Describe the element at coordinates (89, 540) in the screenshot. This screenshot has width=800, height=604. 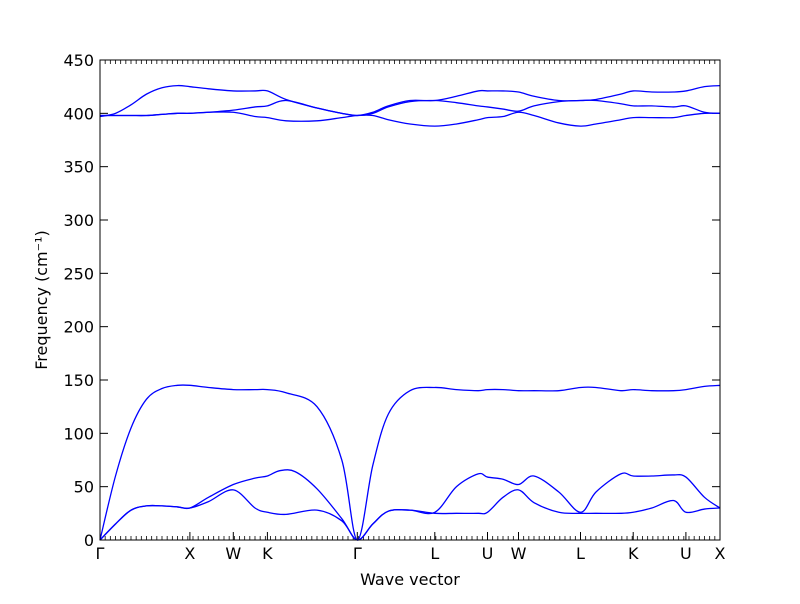
I see `y-tick-label: 0` at that location.